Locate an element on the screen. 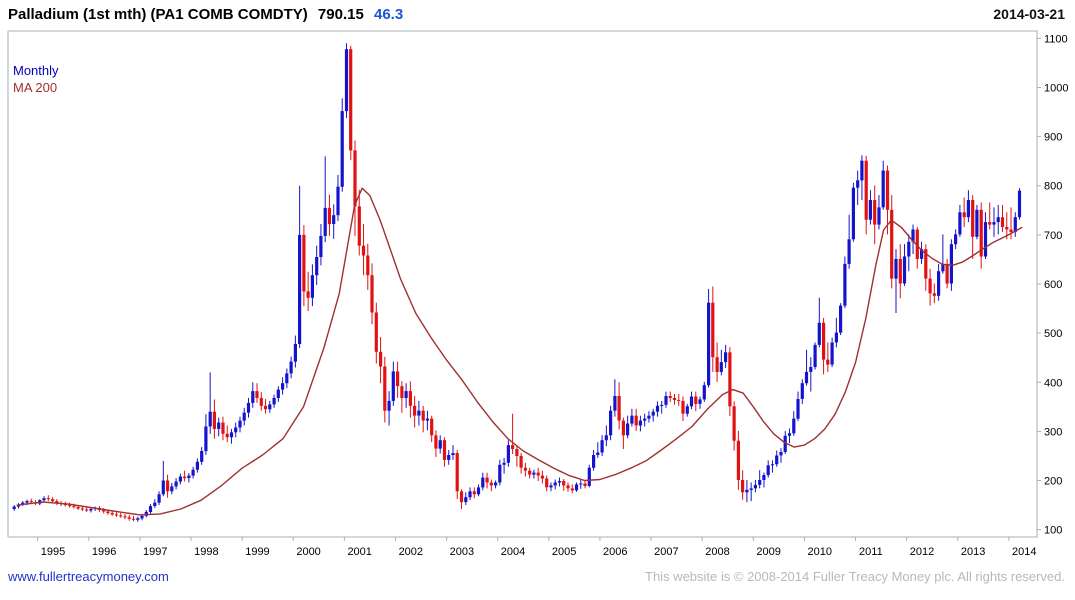  svg-text: 1100 is located at coordinates (1056, 39).